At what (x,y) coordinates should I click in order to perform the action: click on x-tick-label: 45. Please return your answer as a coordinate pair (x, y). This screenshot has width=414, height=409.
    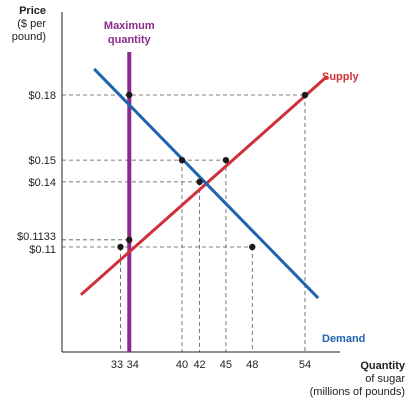
    Looking at the image, I should click on (226, 365).